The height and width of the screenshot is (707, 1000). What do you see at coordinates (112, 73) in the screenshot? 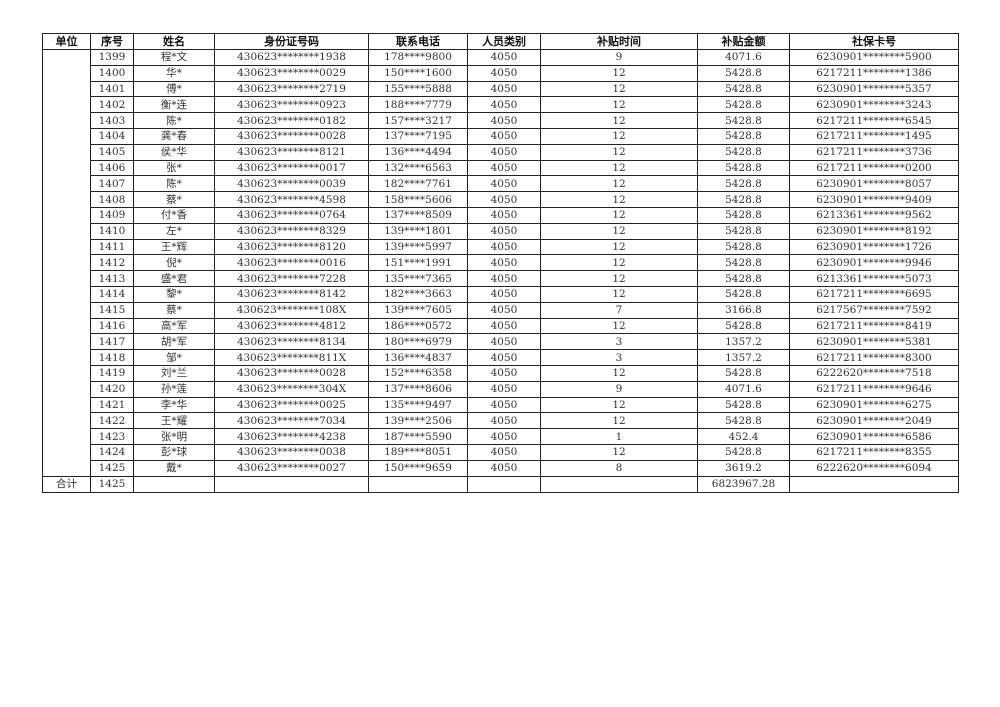
I see `seq-cell: 1400` at bounding box center [112, 73].